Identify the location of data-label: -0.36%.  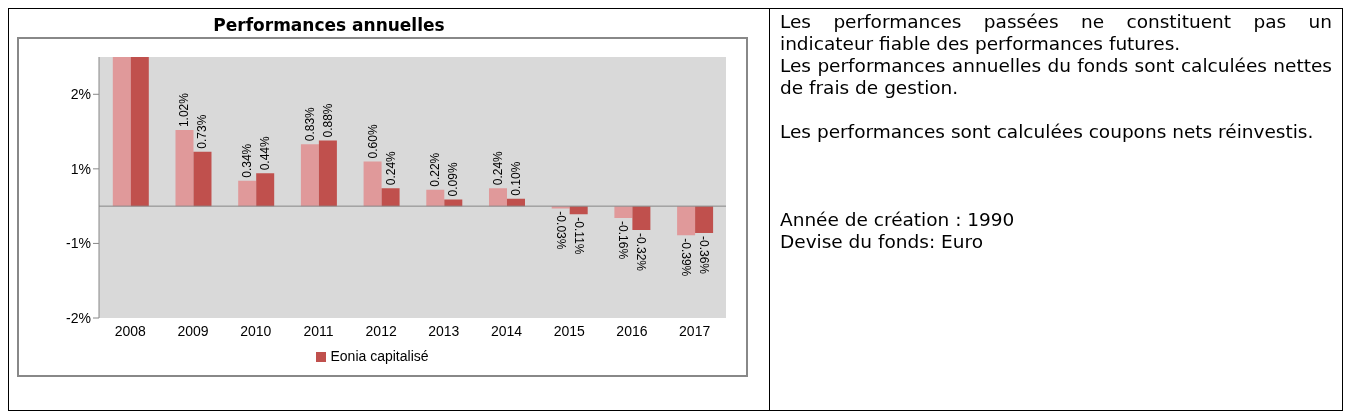
(704, 255).